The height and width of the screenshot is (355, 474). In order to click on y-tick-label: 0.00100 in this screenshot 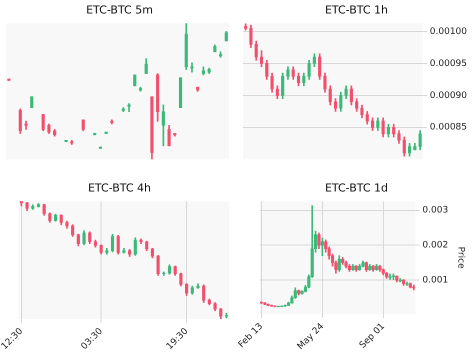, I will do `click(449, 31)`.